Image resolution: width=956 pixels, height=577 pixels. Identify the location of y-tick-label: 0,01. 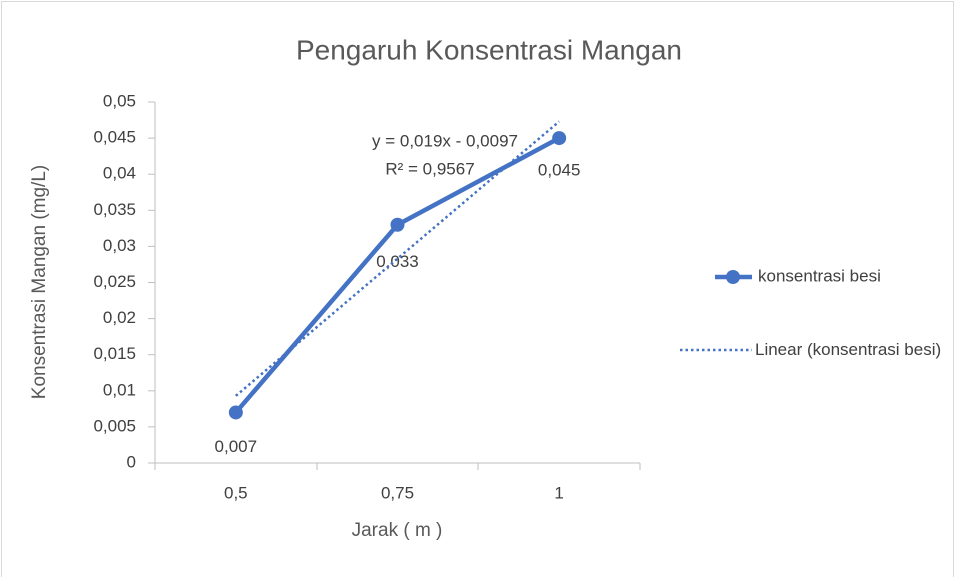
(119, 389).